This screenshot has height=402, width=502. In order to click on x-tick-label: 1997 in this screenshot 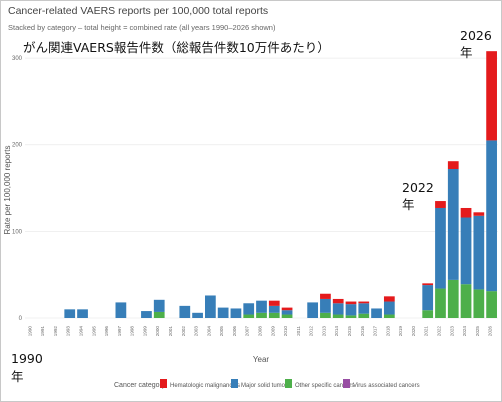, I will do `click(119, 331)`.